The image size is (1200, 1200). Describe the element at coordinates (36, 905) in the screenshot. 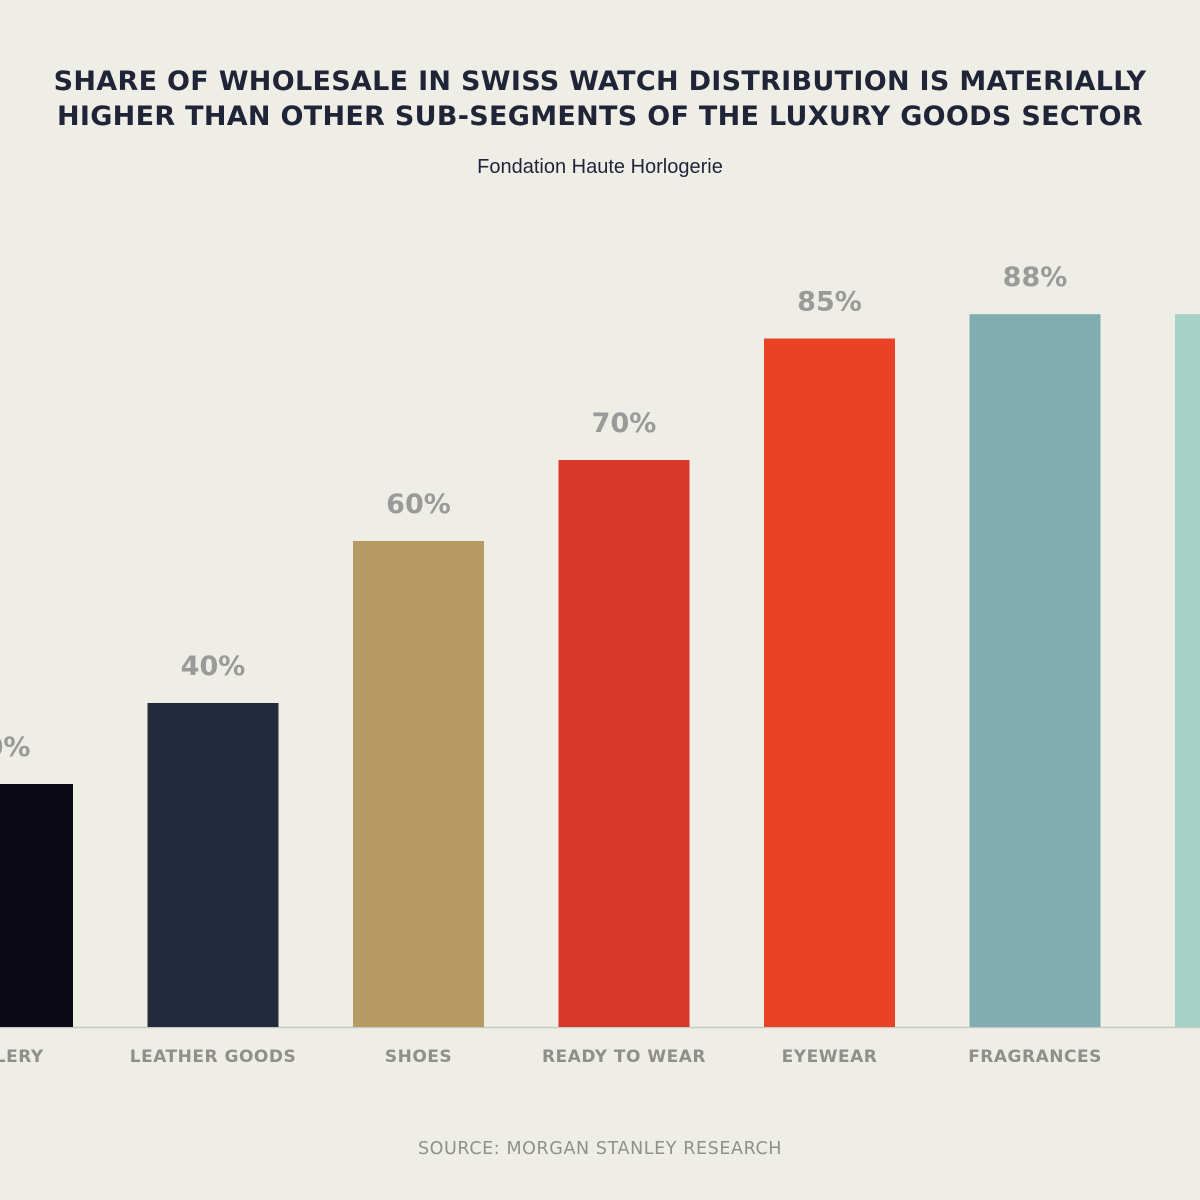

I see `bar-ellery` at that location.